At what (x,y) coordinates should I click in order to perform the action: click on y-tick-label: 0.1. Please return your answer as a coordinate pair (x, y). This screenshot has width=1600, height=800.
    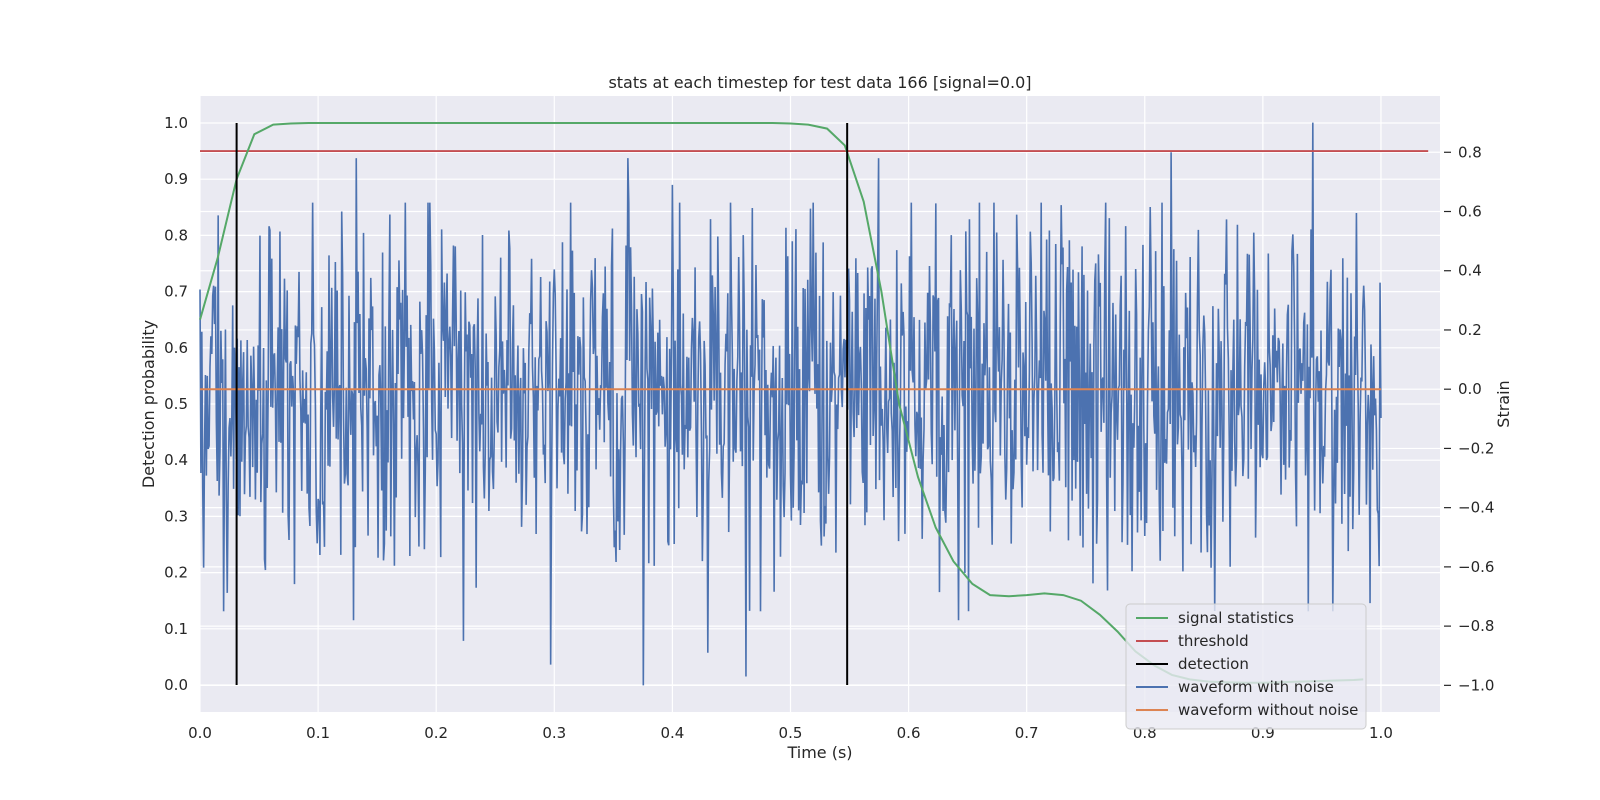
    Looking at the image, I should click on (176, 629).